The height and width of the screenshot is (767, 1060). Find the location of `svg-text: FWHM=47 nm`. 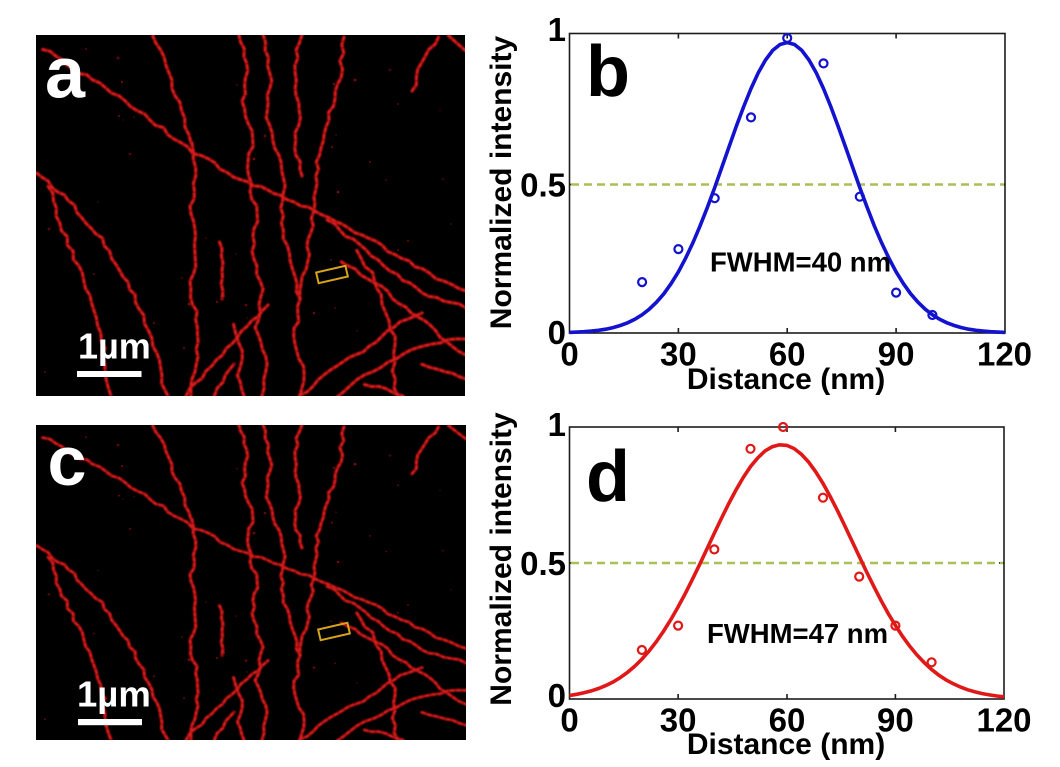

svg-text: FWHM=47 nm is located at coordinates (797, 633).